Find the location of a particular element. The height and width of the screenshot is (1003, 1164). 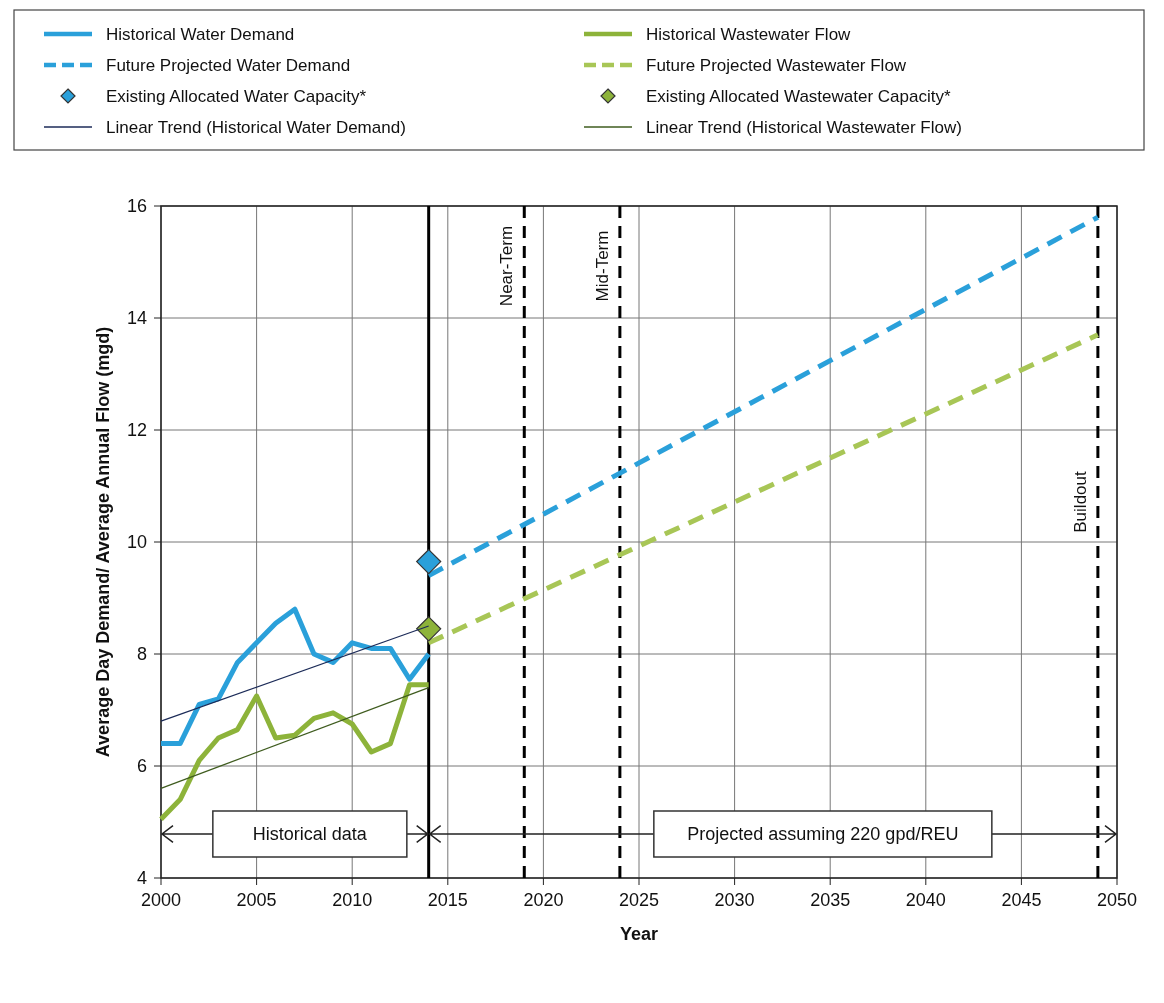

annotation: Historical data is located at coordinates (310, 834).